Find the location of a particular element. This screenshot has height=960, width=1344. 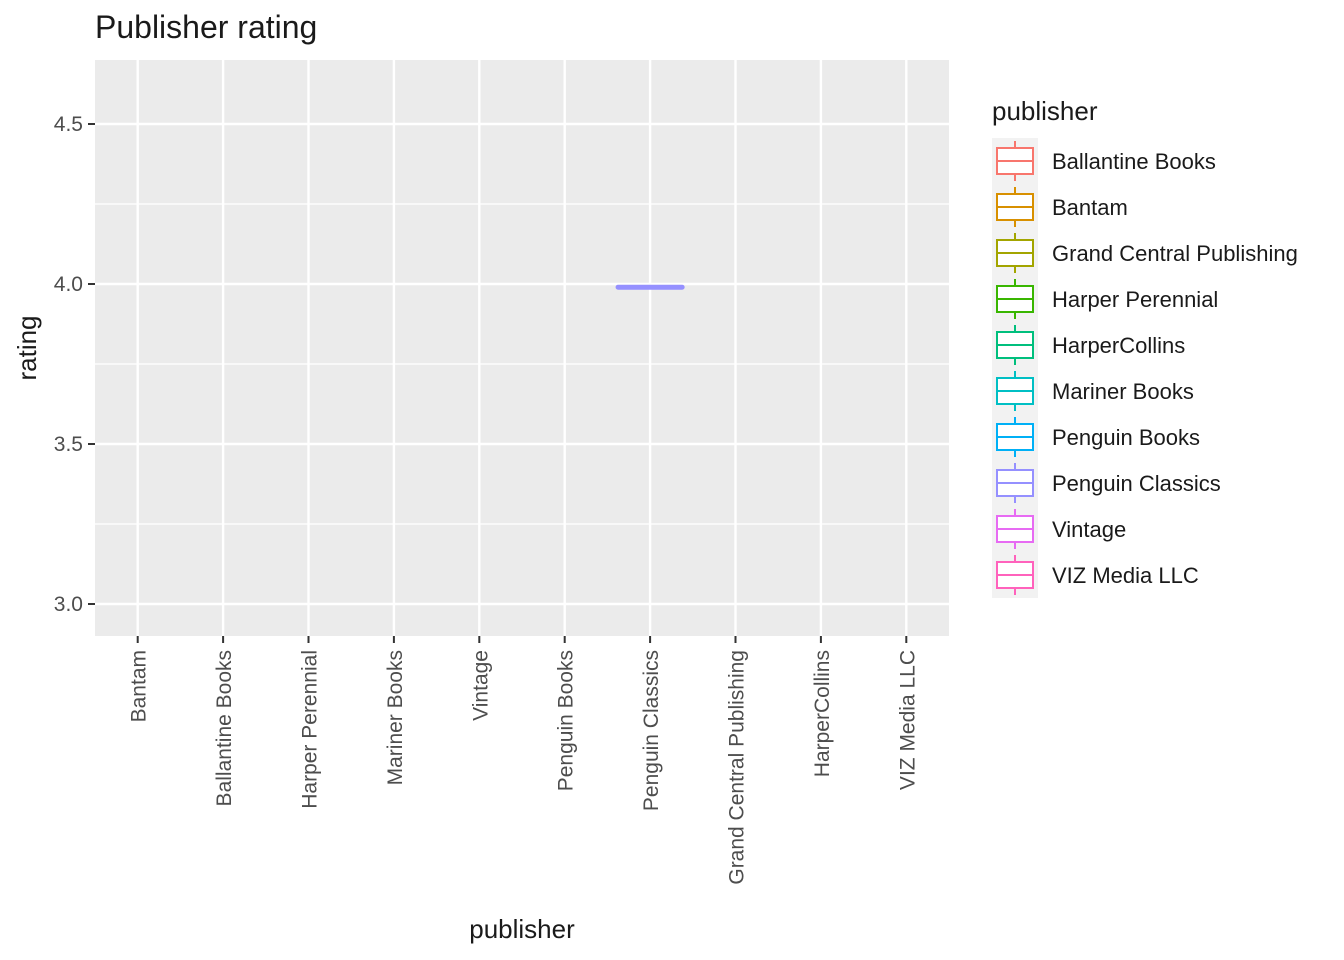

y-axis: 3.0 3.5 4.0 4.5 is located at coordinates (74, 364).